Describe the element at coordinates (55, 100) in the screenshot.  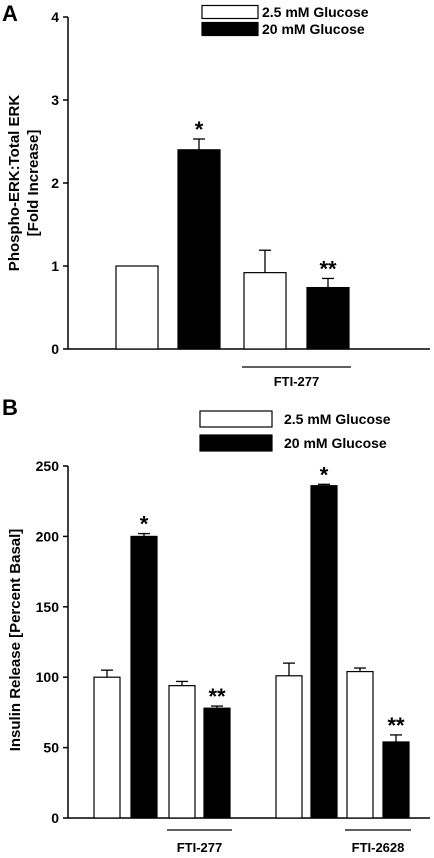
I see `y-tick-label: 3` at that location.